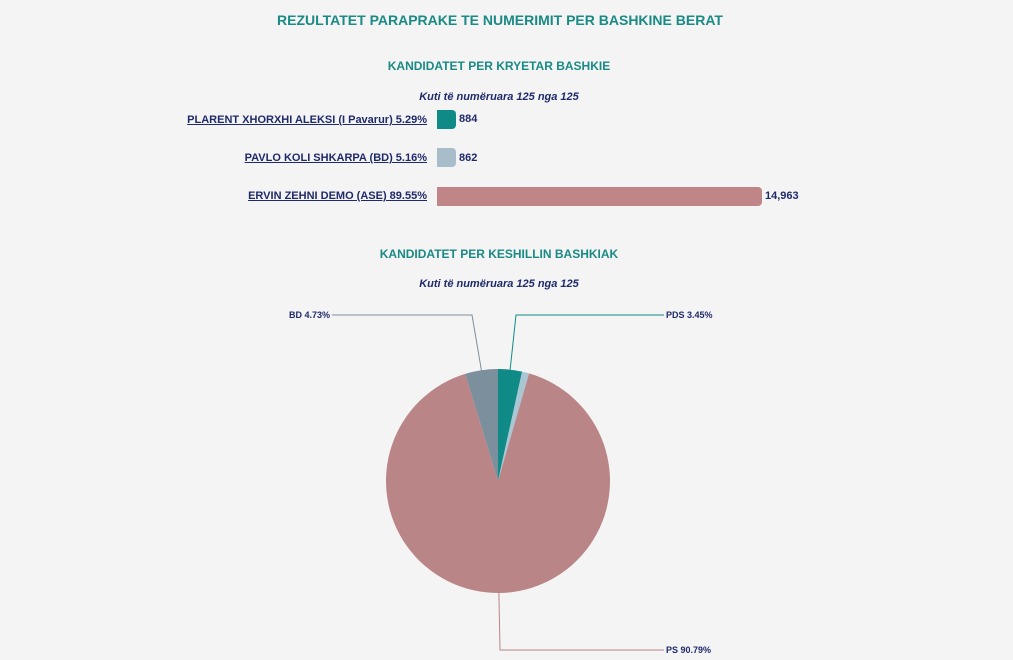 The height and width of the screenshot is (660, 1013). Describe the element at coordinates (688, 650) in the screenshot. I see `pie-label-2: PS 90.79%` at that location.